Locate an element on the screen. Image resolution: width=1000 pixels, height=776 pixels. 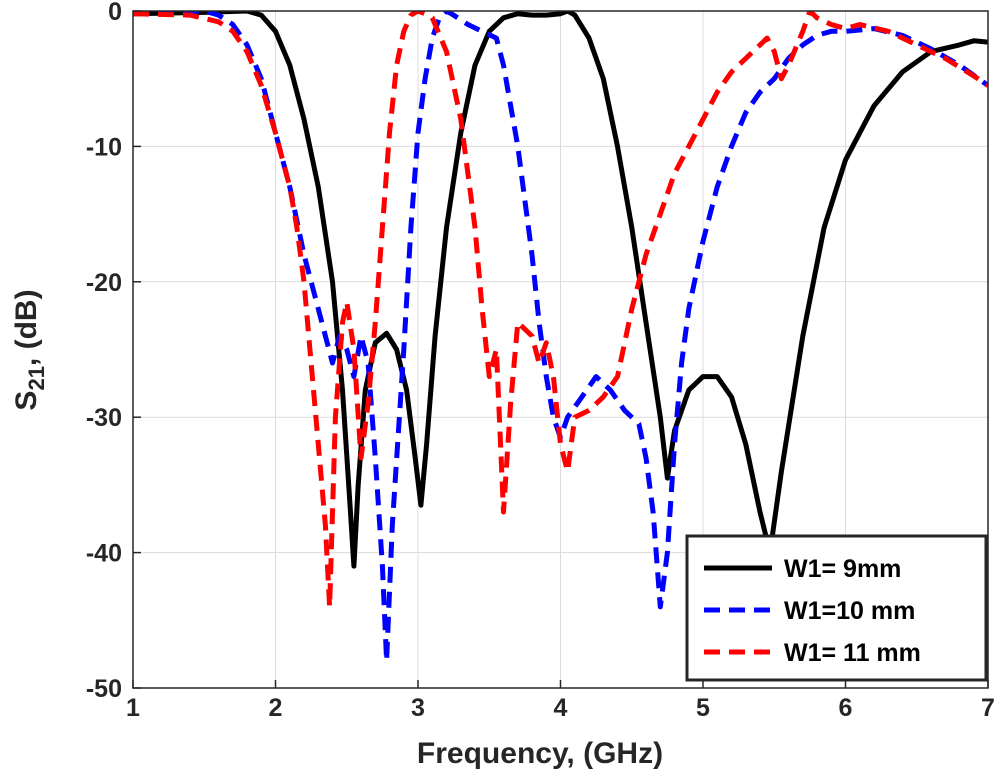
y-tick-label: -30 is located at coordinates (104, 418).